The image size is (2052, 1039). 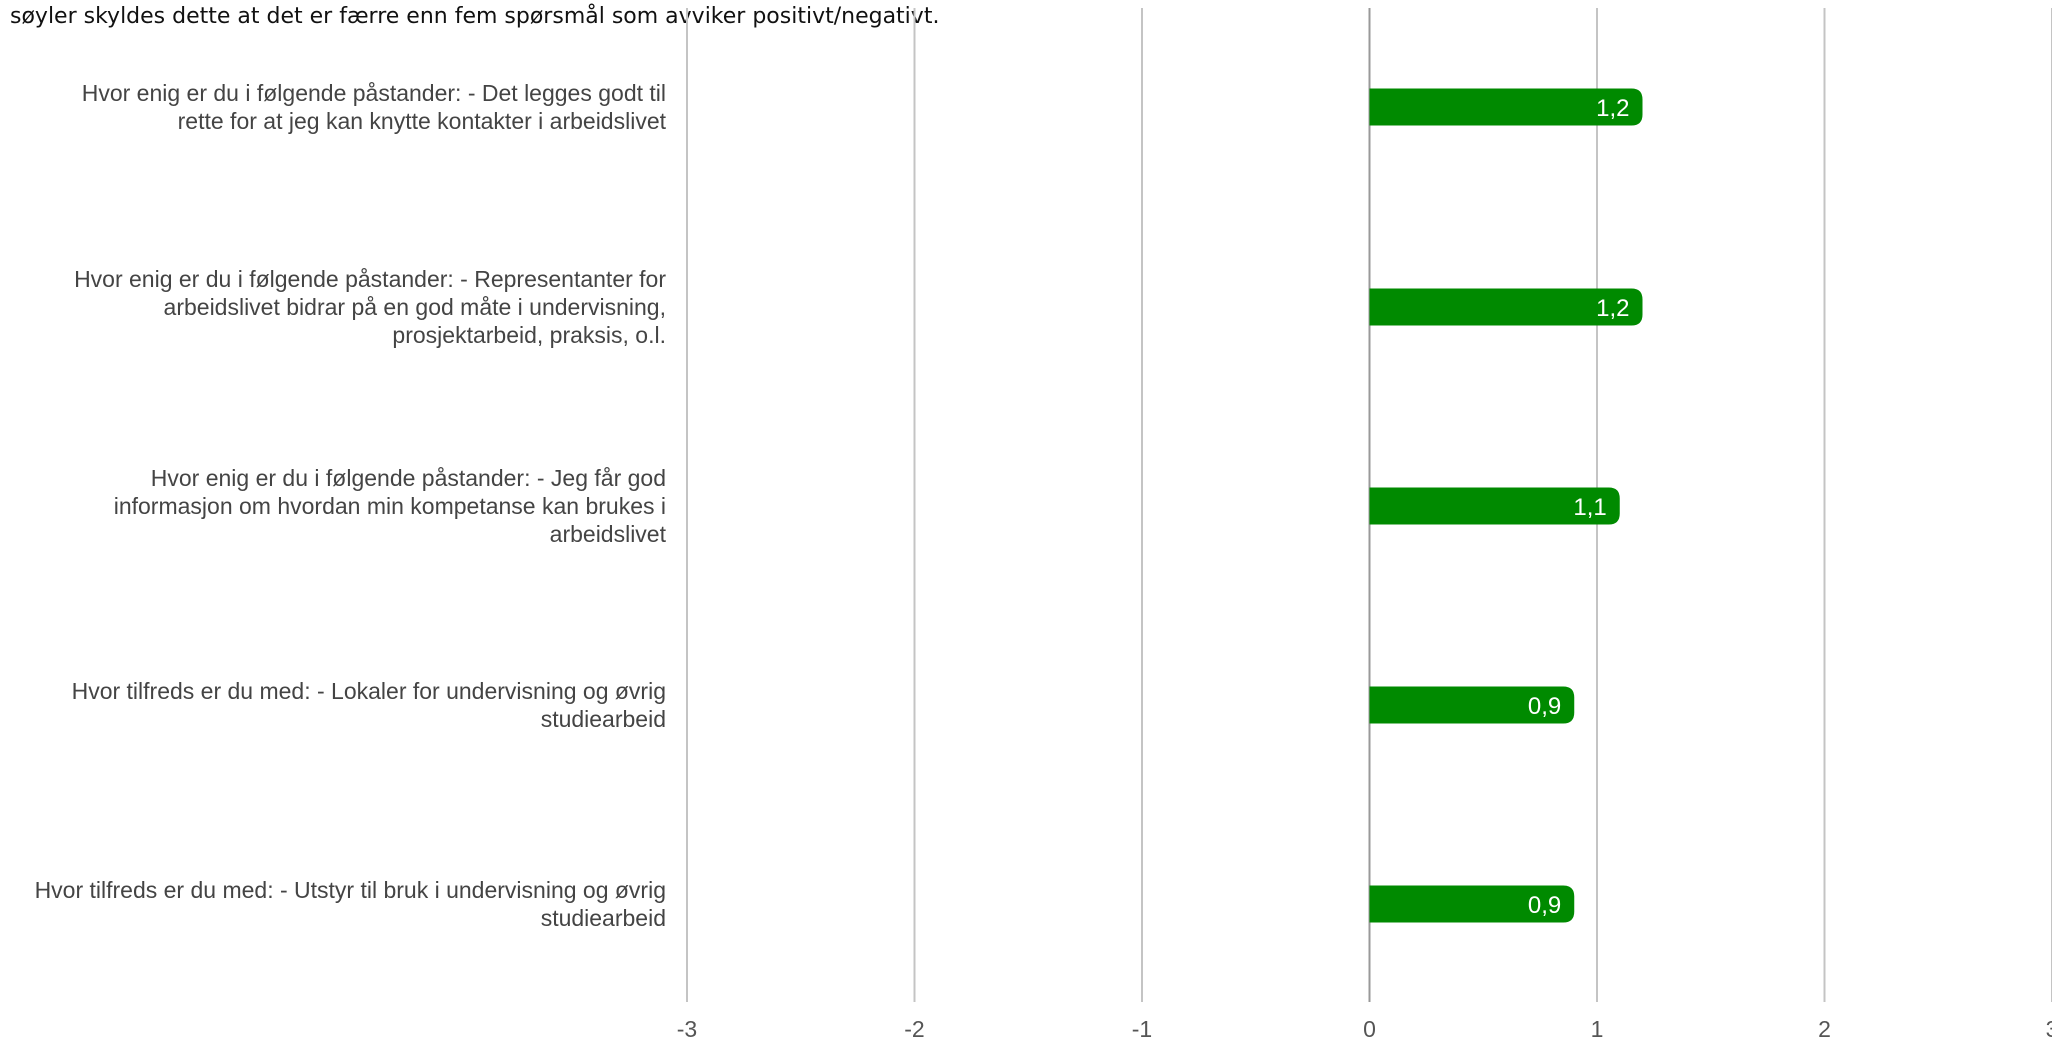 I want to click on x-tick-label: -3, so click(x=687, y=1027).